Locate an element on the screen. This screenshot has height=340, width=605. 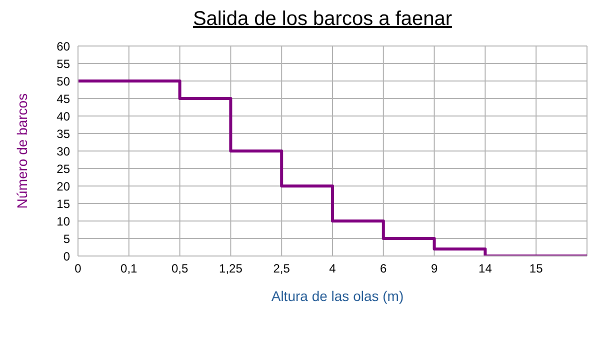
y-tick-label: 30 is located at coordinates (63, 151).